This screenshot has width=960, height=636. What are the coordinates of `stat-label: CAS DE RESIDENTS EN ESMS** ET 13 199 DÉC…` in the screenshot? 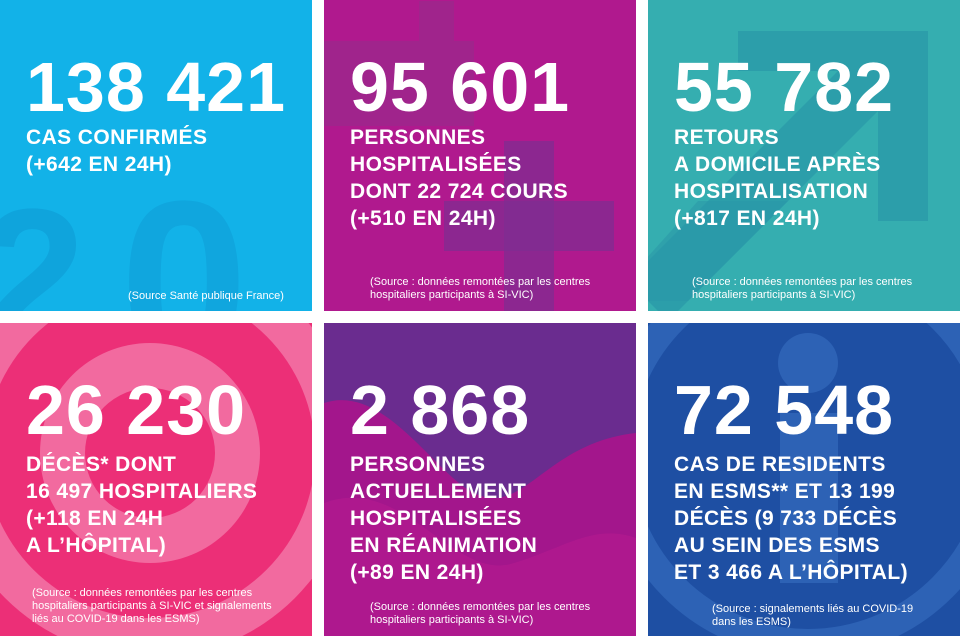 It's located at (791, 518).